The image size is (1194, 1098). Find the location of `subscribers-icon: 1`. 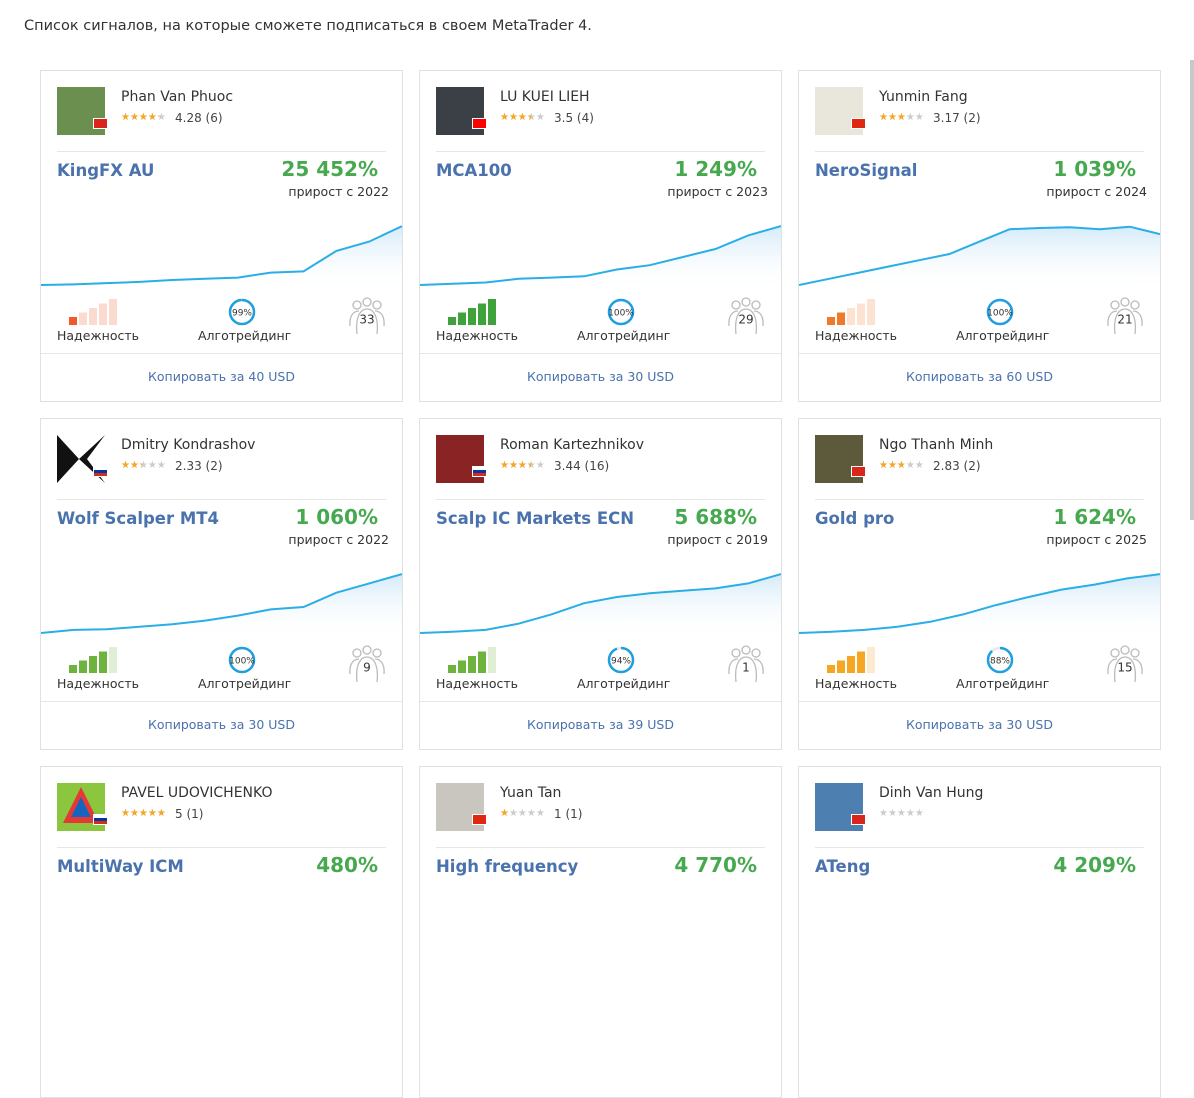

subscribers-icon: 1 is located at coordinates (746, 664).